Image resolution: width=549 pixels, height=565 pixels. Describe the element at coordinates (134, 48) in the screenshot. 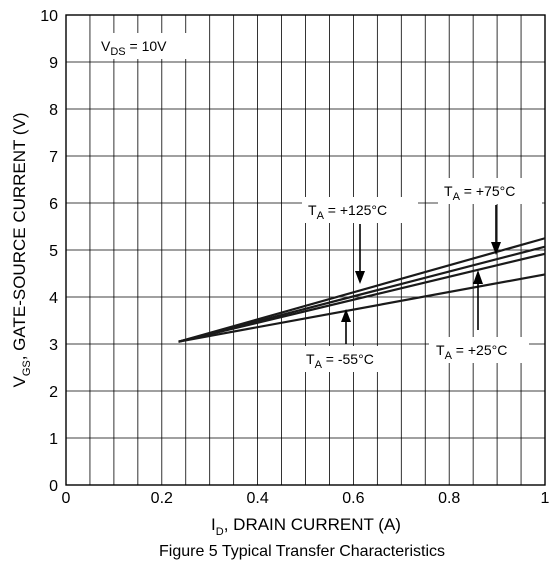

I see `svg-text: VDS = 10V` at that location.